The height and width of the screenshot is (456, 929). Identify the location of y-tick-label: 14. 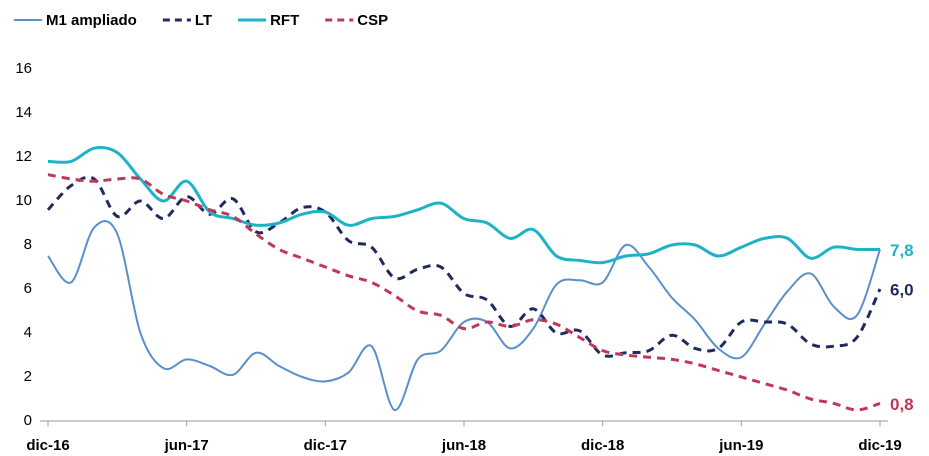
(23, 112).